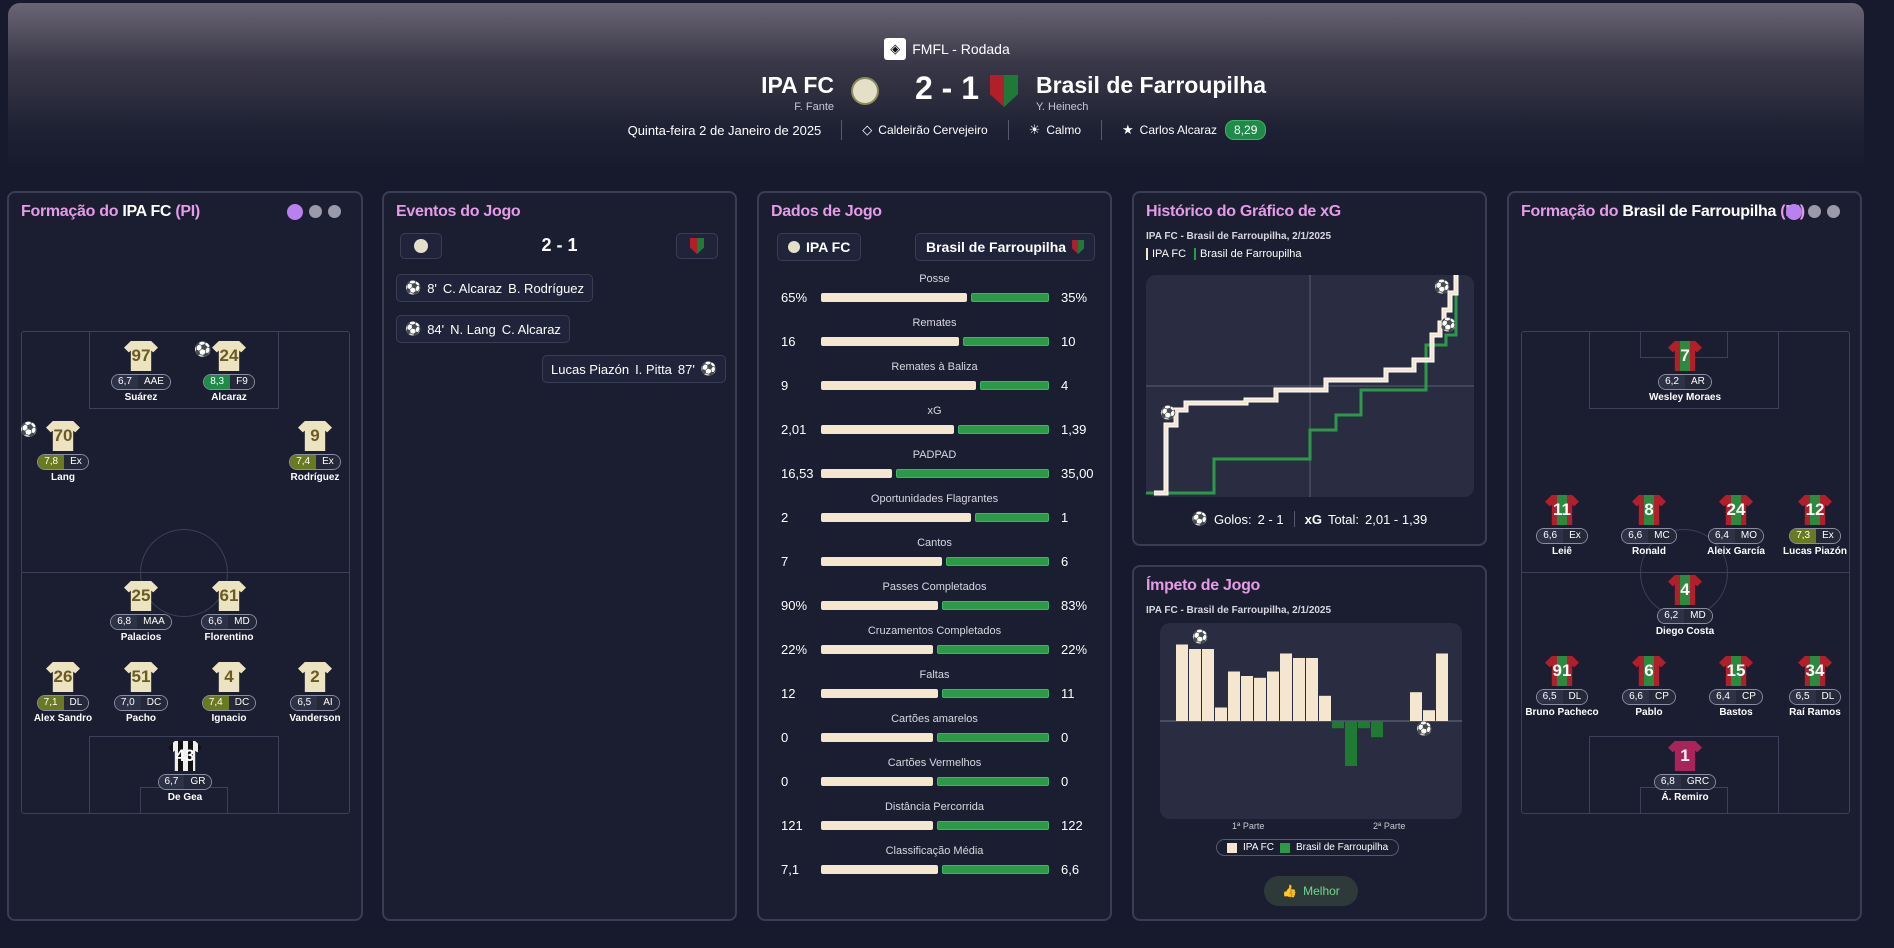 The width and height of the screenshot is (1894, 948). I want to click on stat-row: Oportunidades Flagrantes 2 1, so click(934, 515).